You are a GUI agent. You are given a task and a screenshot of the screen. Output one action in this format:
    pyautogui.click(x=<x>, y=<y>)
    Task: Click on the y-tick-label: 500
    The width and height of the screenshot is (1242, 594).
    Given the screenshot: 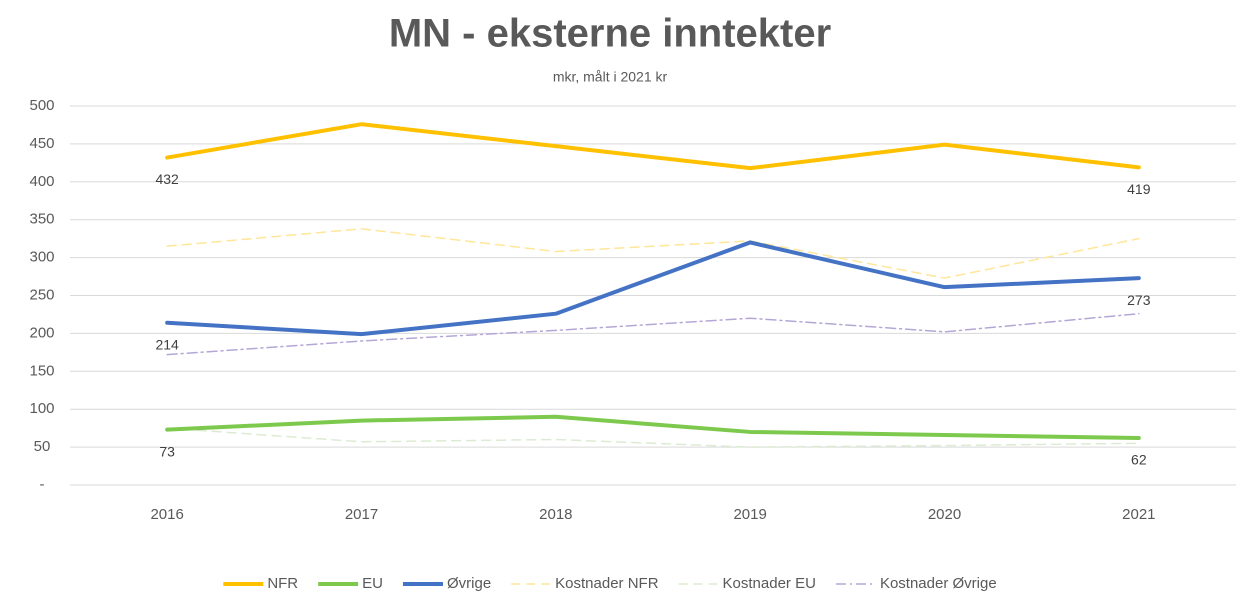 What is the action you would take?
    pyautogui.click(x=41, y=105)
    